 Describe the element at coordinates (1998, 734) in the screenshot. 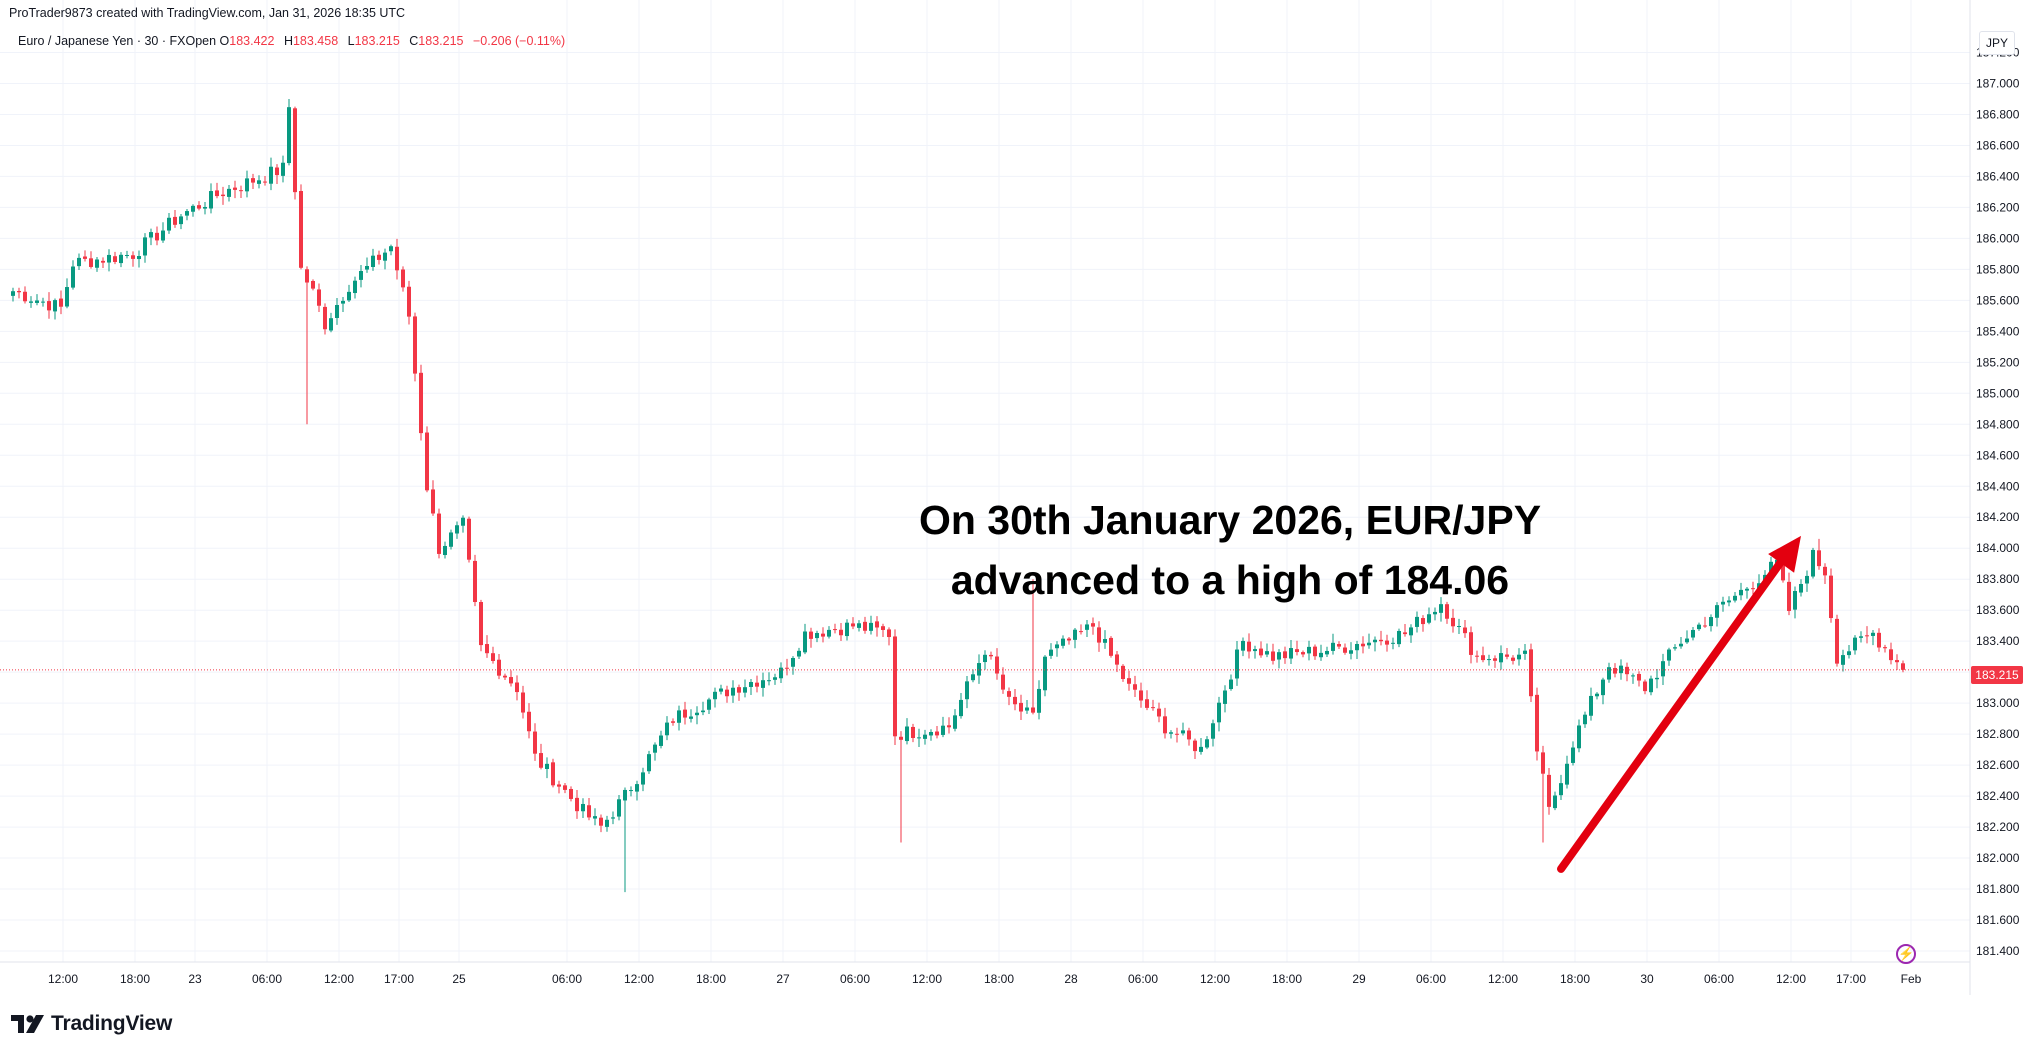

I see `price-tick-label: 182.800` at that location.